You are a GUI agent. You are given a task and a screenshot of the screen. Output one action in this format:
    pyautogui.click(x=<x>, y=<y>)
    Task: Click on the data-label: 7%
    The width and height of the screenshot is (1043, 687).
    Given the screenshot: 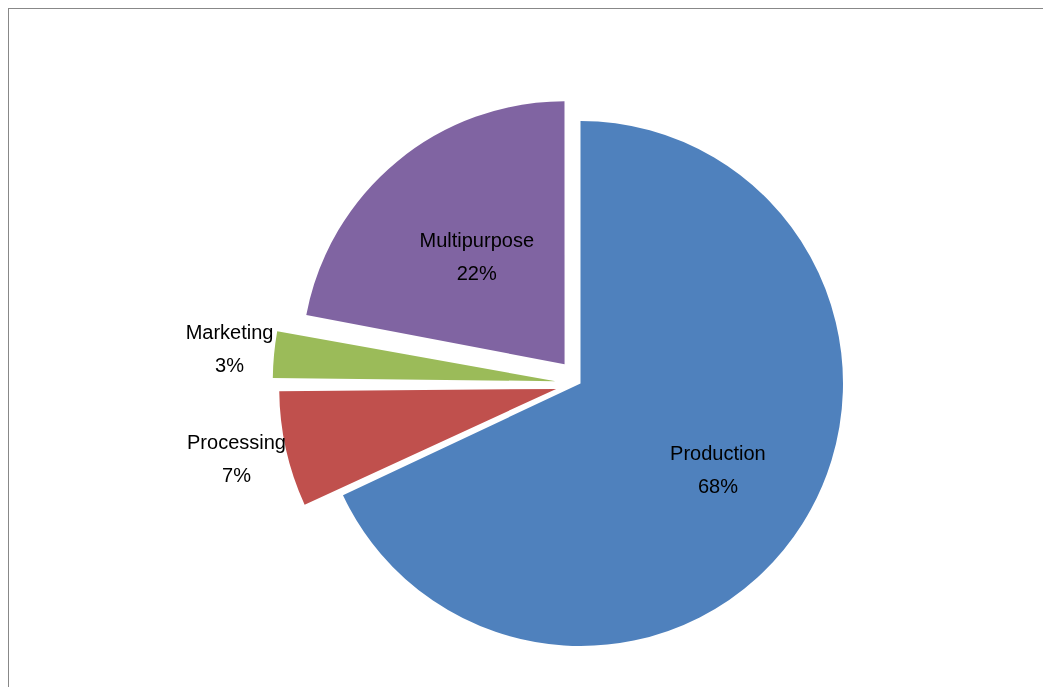 What is the action you would take?
    pyautogui.click(x=237, y=475)
    